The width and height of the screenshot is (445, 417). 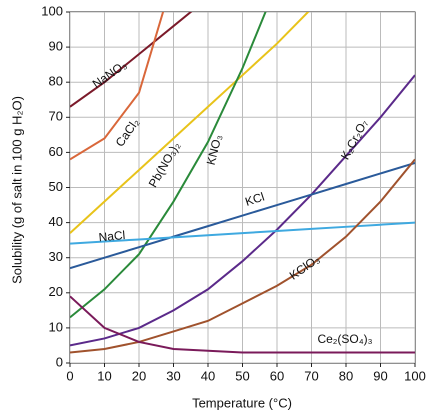 I want to click on x-tick-label: 10, so click(x=104, y=375).